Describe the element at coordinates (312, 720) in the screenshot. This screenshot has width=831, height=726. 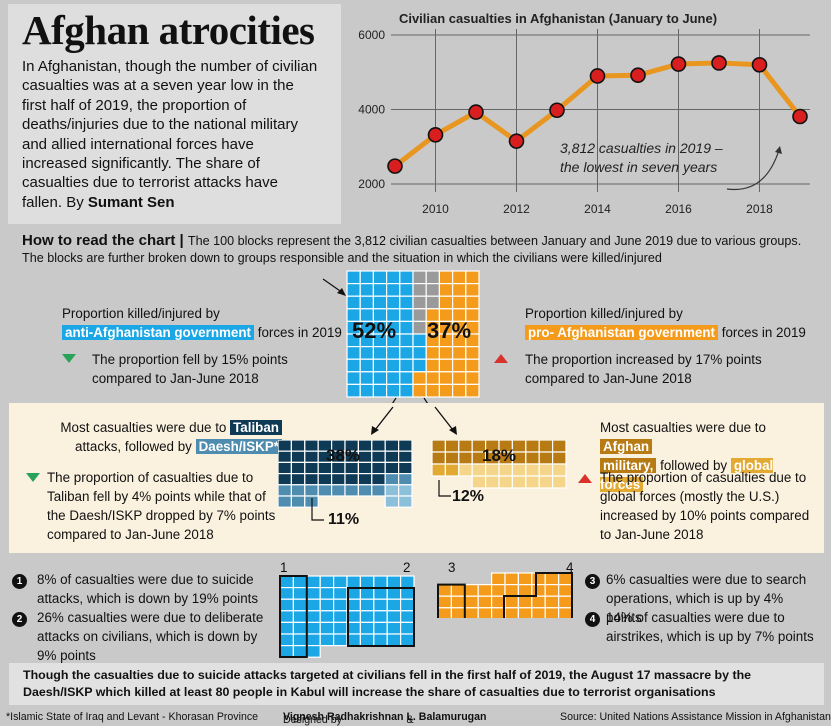
I see `designed-by-pre: Designed by` at that location.